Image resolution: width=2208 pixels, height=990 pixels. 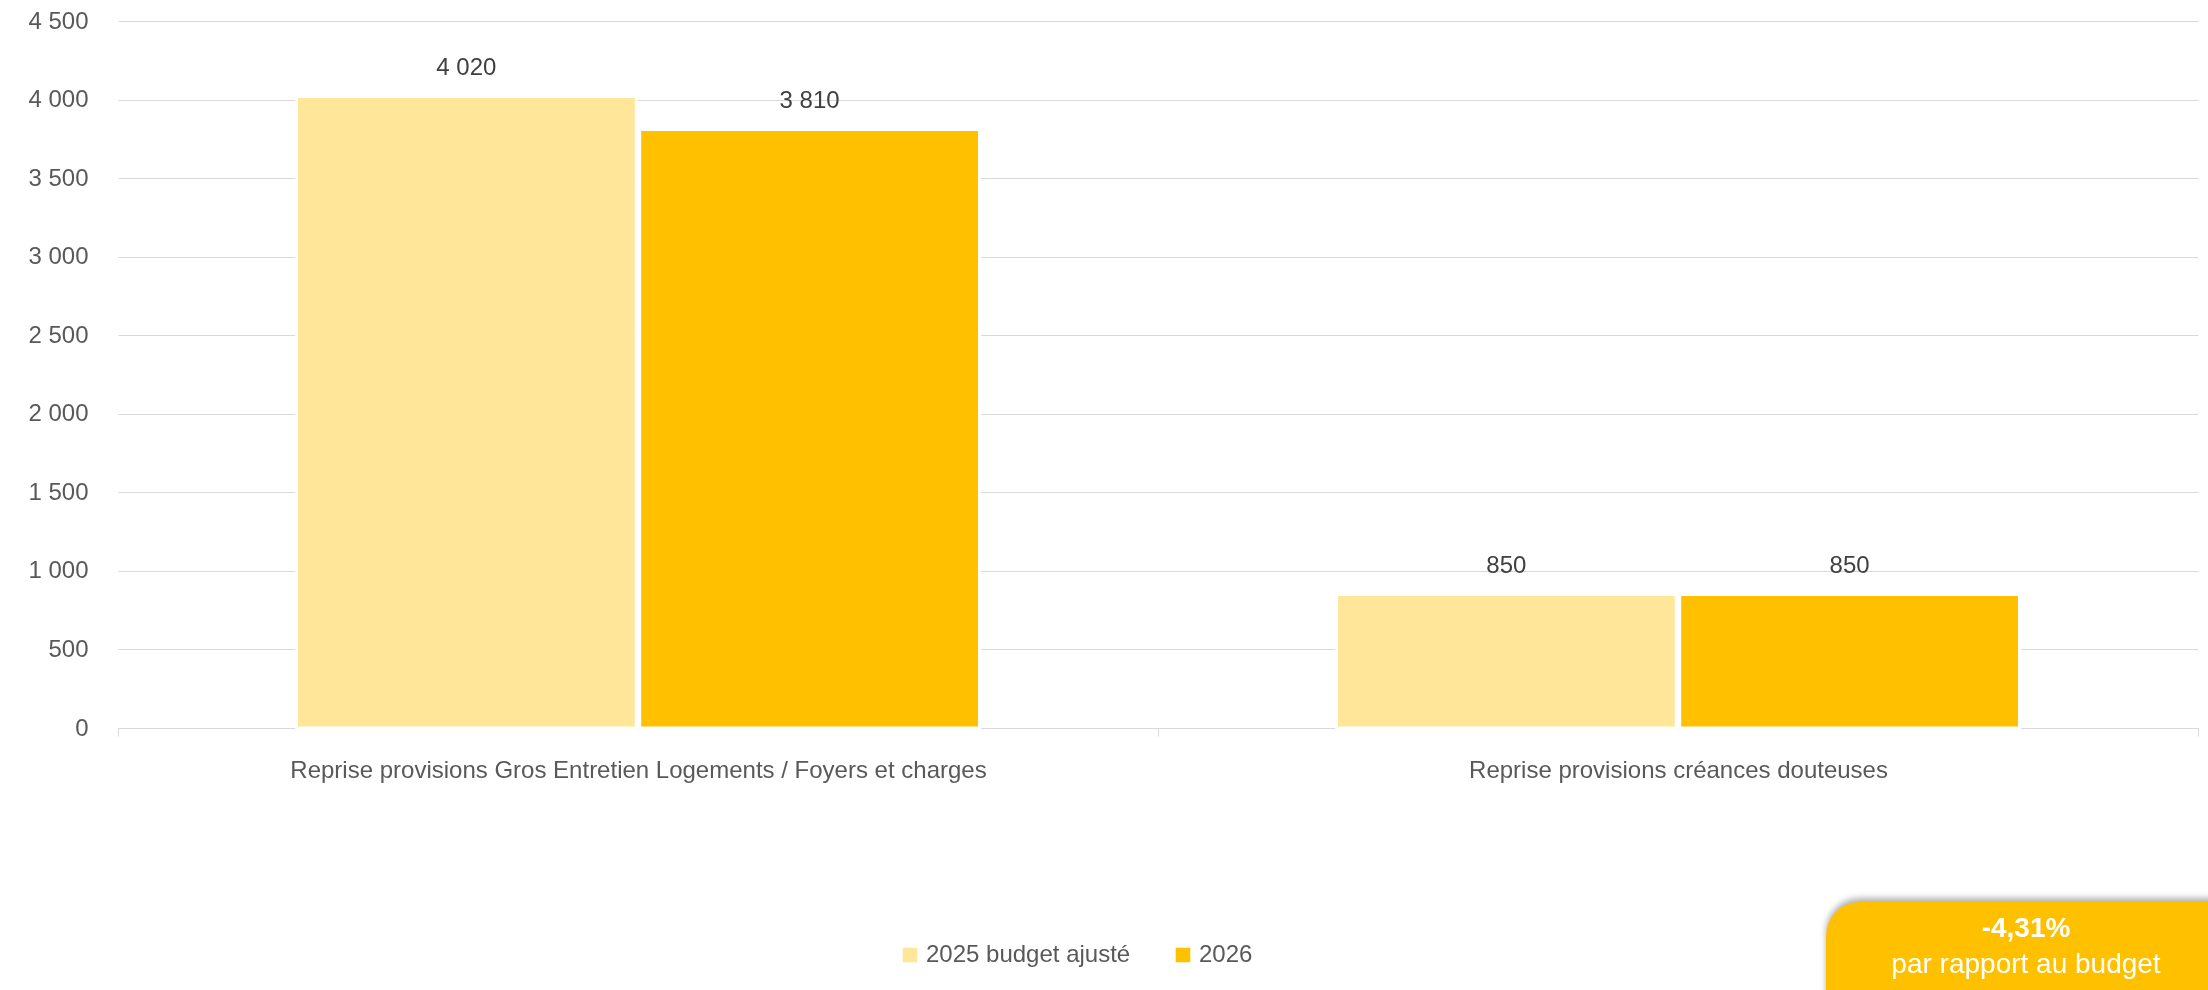 I want to click on y-tick-label: 4 000, so click(x=58, y=99).